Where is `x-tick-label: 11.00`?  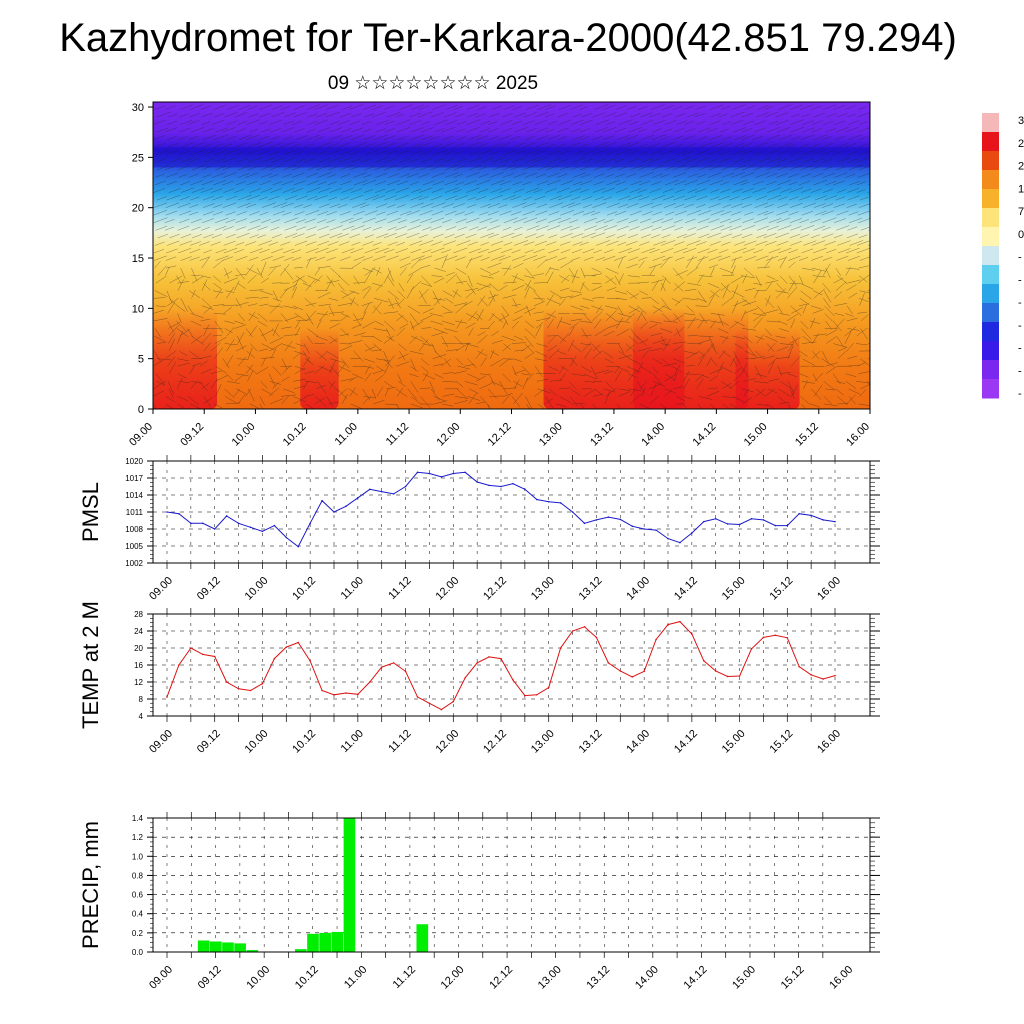
x-tick-label: 11.00 is located at coordinates (352, 588).